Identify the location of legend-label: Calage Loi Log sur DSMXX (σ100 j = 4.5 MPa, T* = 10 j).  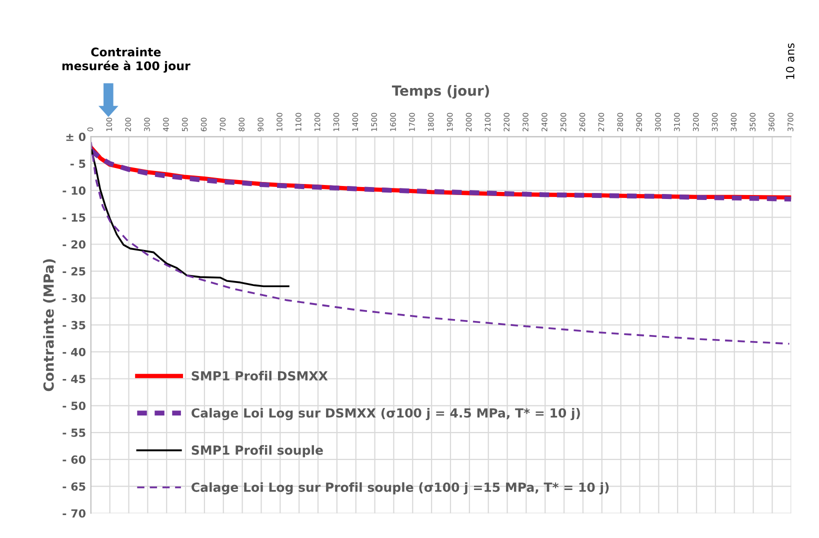
(386, 414).